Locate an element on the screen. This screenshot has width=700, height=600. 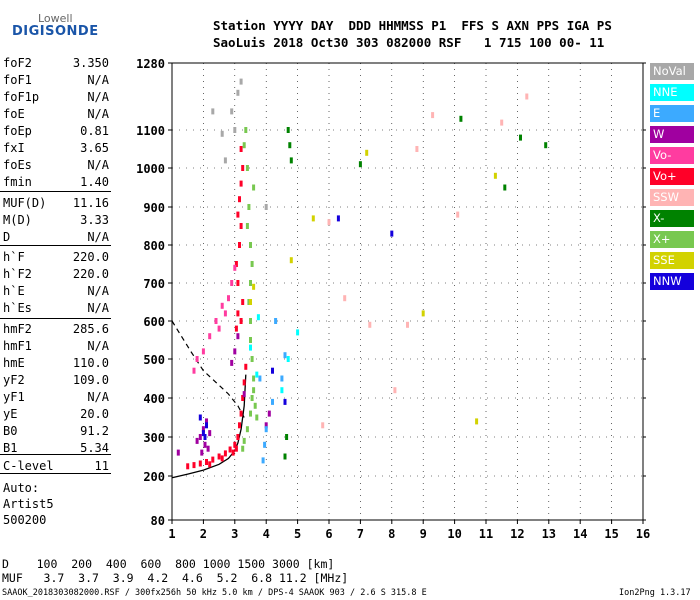
param-row: foE N/A is located at coordinates (56, 114).